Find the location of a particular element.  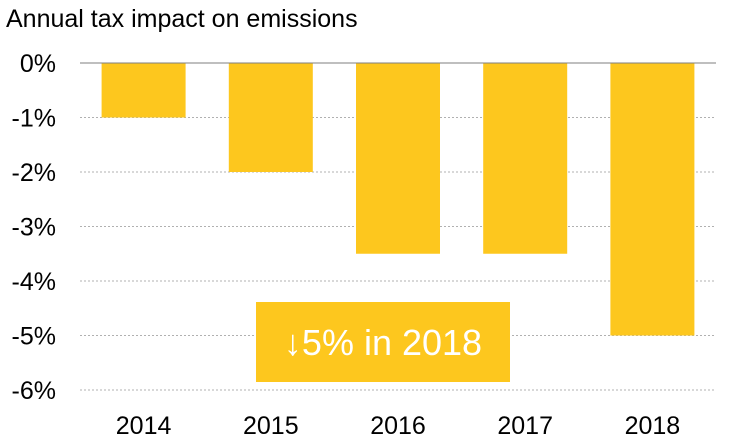

bar-2015 is located at coordinates (270, 117).